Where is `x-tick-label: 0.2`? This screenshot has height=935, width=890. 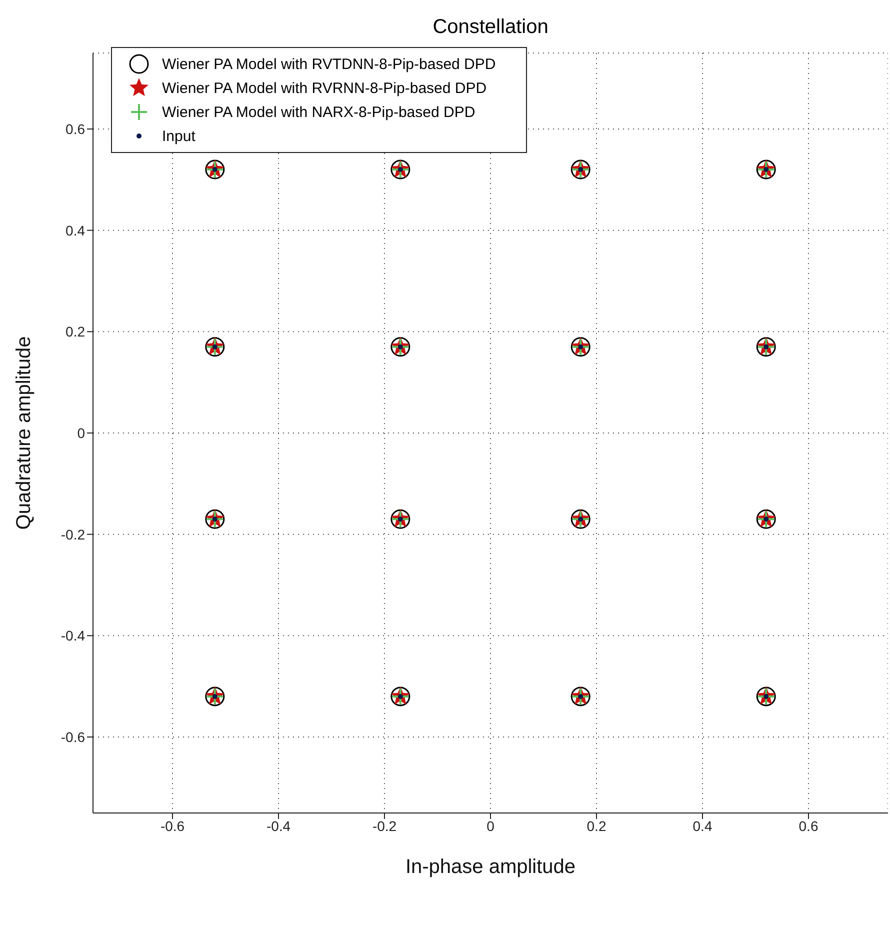 x-tick-label: 0.2 is located at coordinates (596, 826).